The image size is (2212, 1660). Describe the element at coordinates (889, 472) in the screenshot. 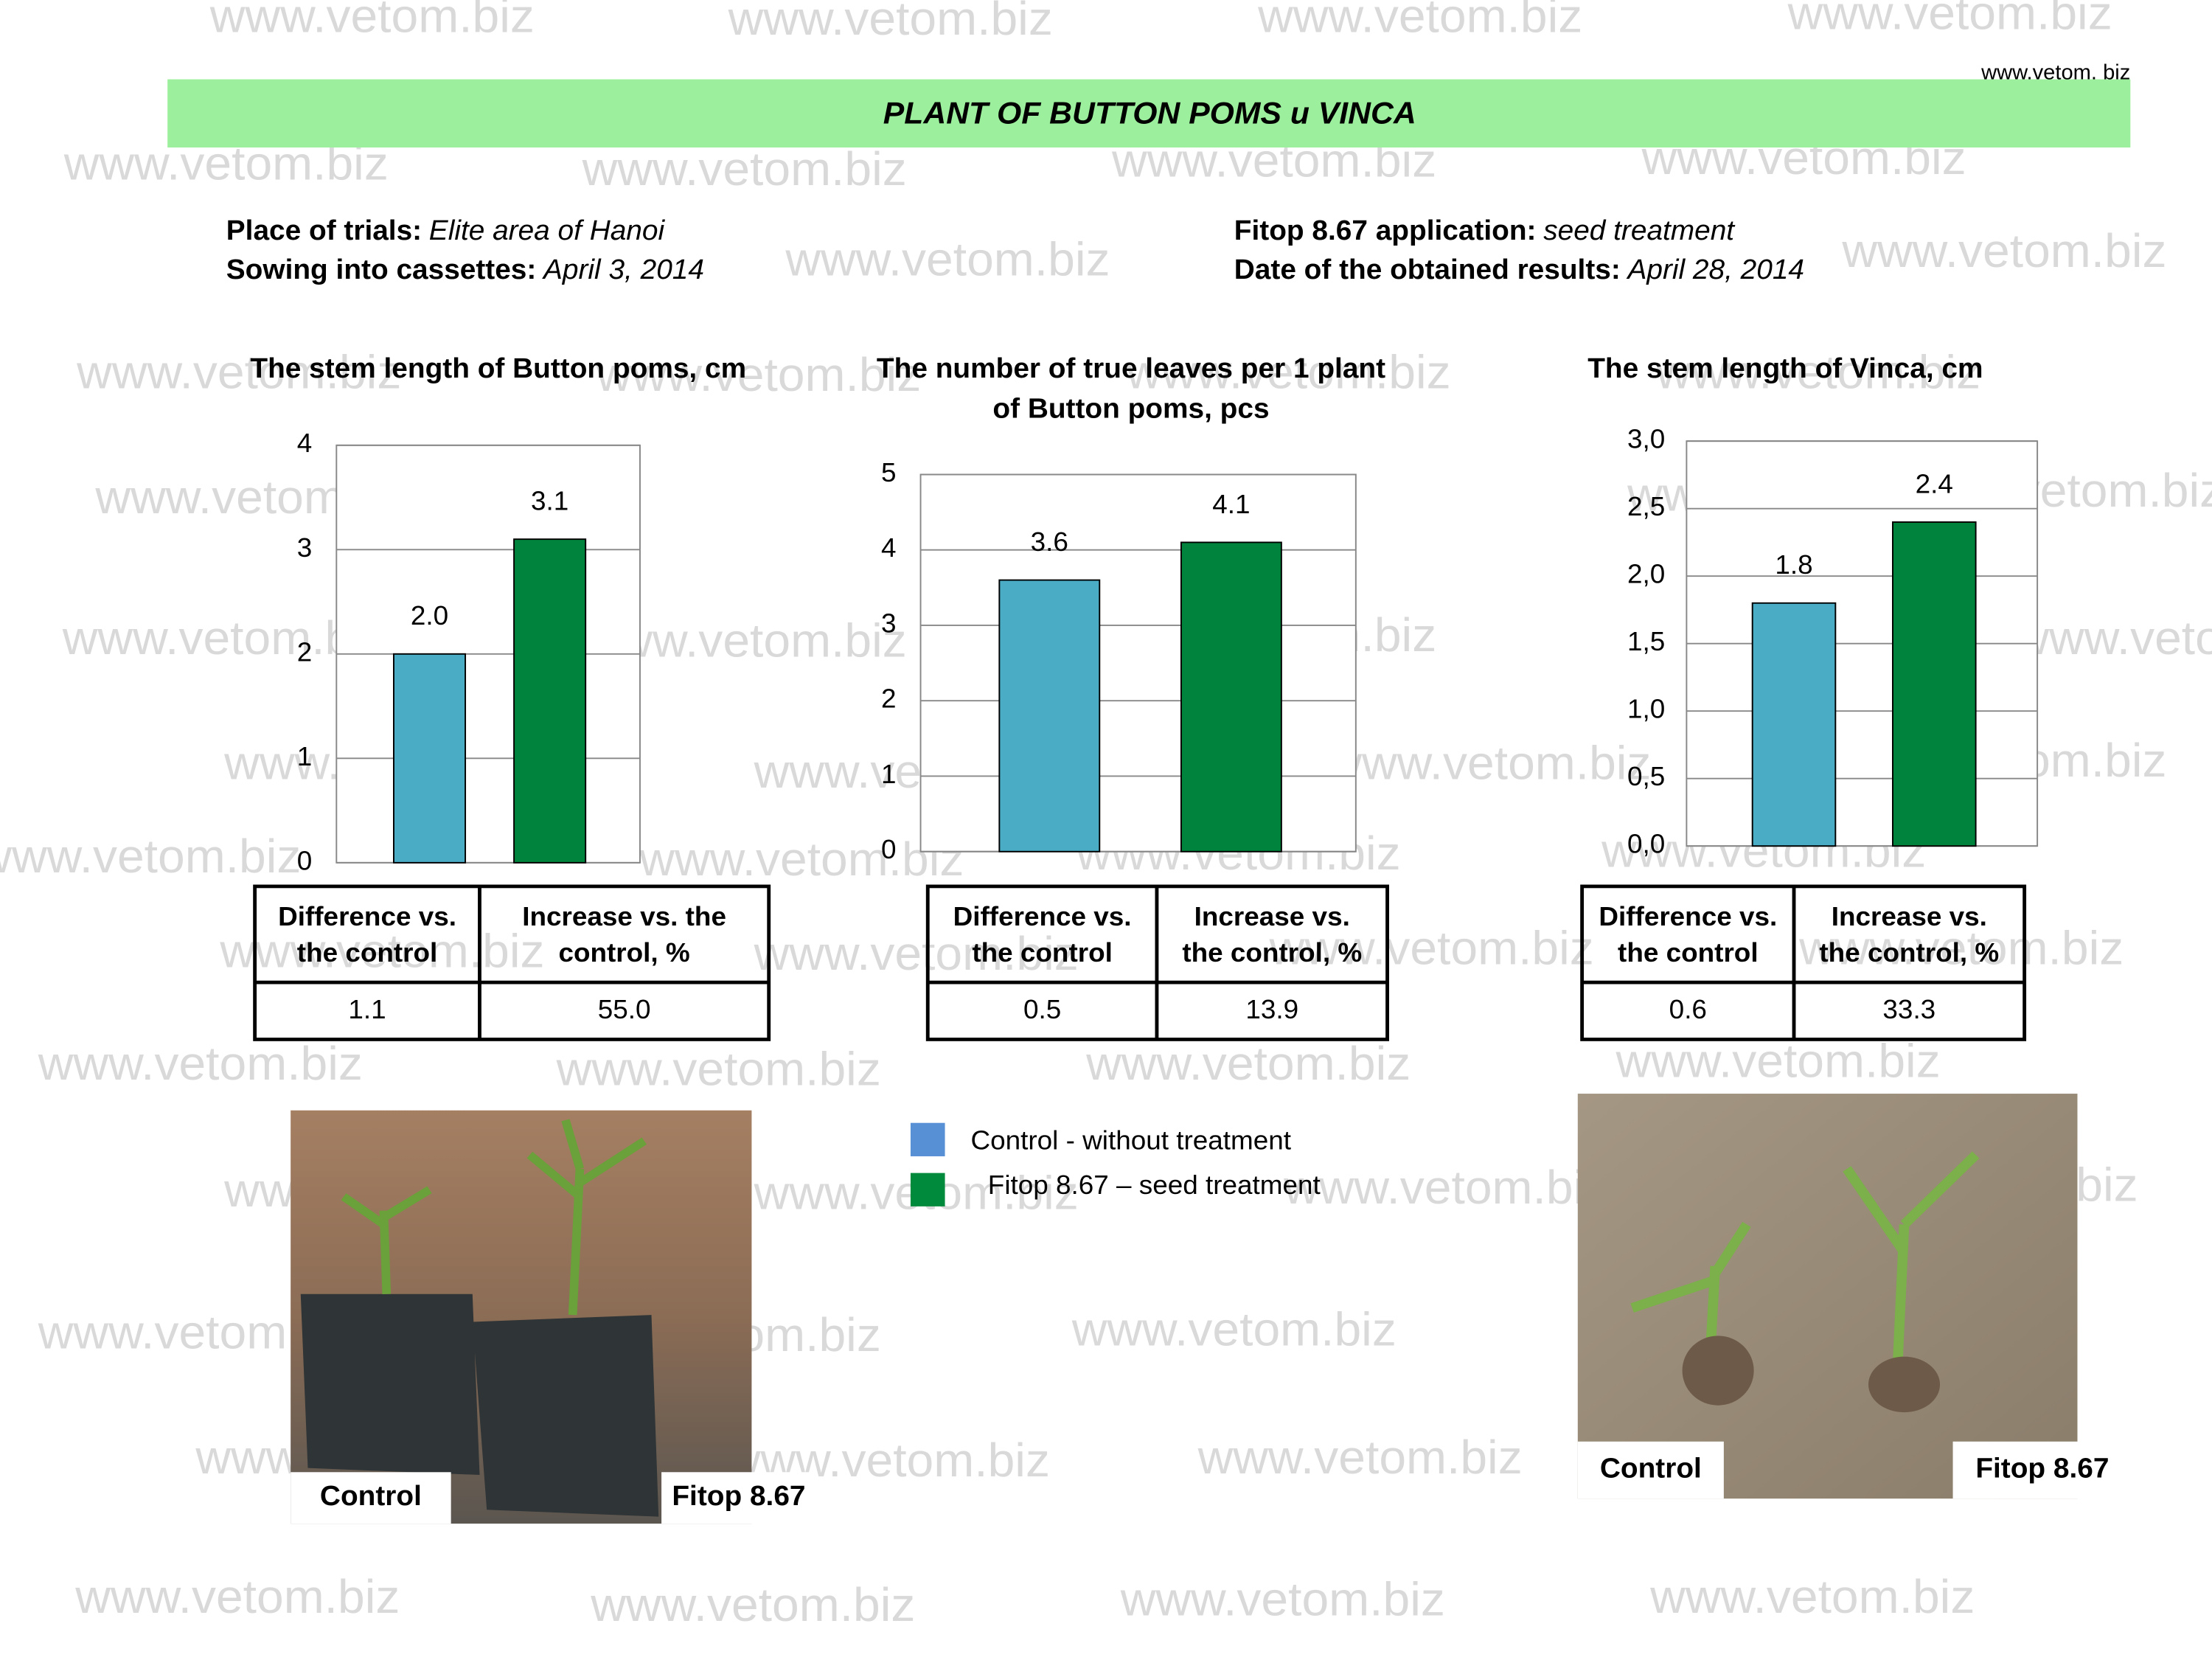

I see `y-tick-label: 5` at that location.